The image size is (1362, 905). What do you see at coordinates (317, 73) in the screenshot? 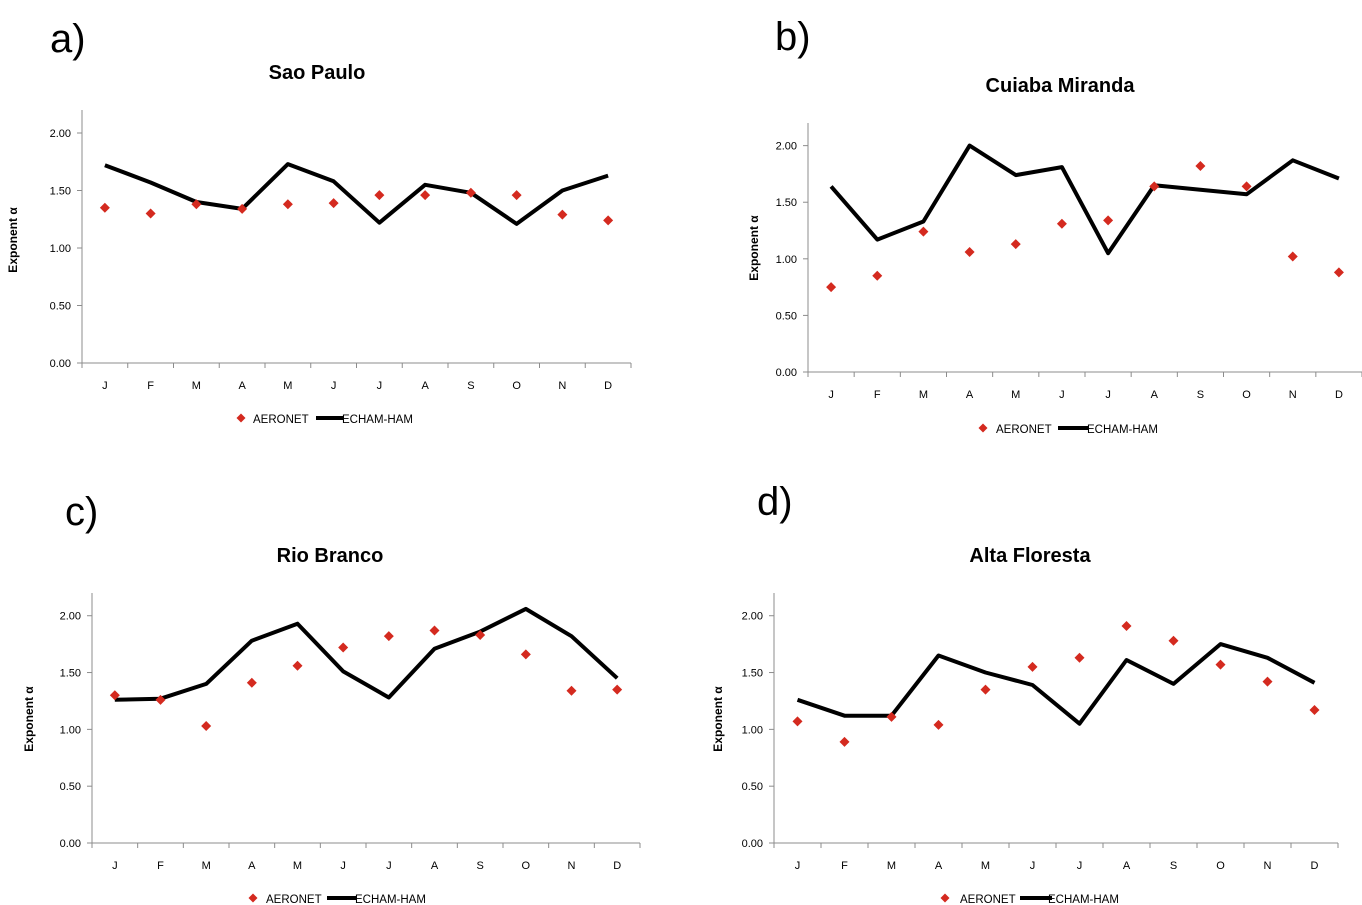
I see `chart-title: Sao Paulo` at bounding box center [317, 73].